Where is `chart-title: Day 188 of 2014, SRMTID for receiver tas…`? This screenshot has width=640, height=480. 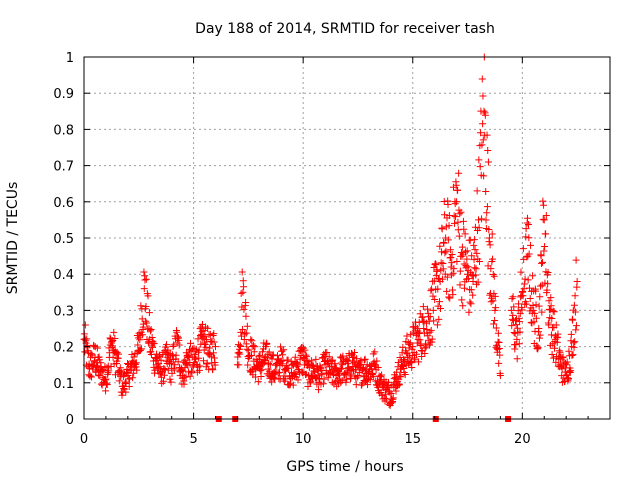 chart-title: Day 188 of 2014, SRMTID for receiver tas… is located at coordinates (345, 29).